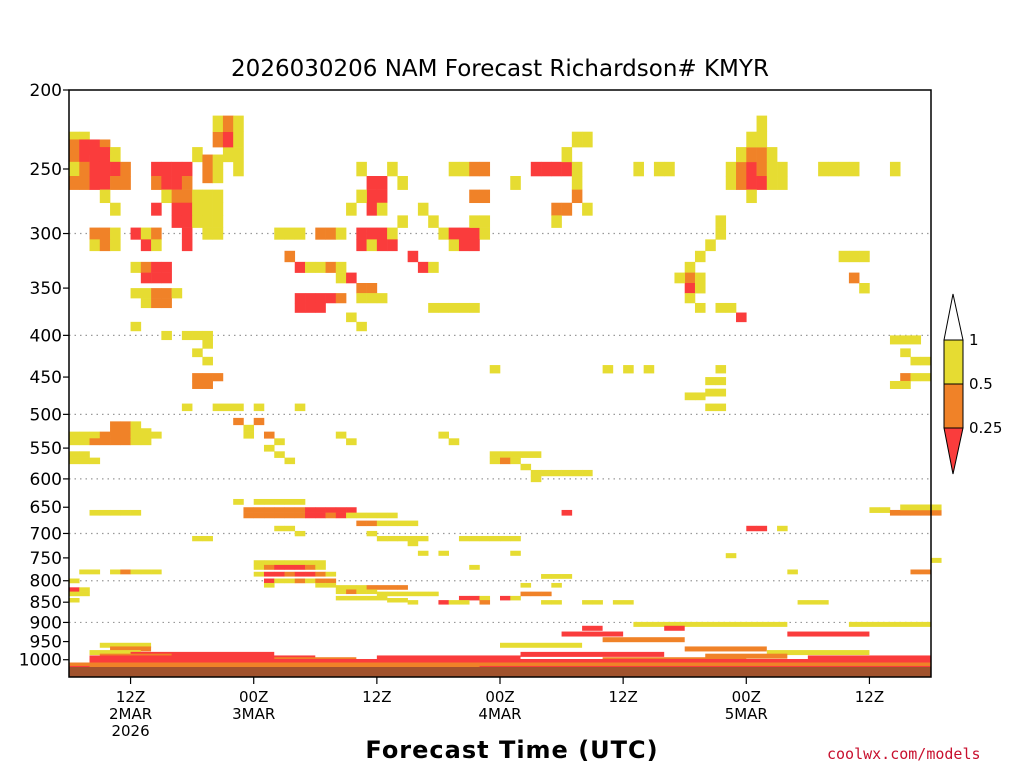  I want to click on y-tick-label-300: 300, so click(46, 235).